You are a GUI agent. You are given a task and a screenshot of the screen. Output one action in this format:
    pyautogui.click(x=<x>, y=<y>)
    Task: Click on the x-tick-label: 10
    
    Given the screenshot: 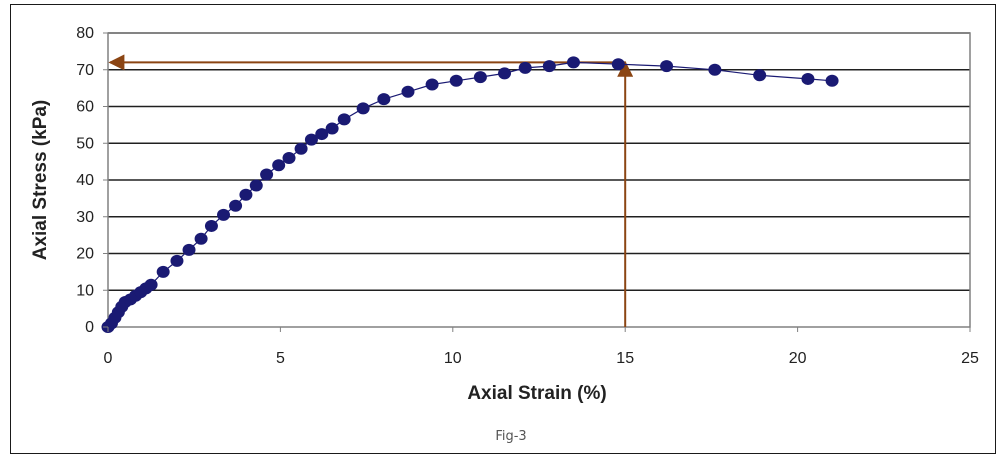 What is the action you would take?
    pyautogui.click(x=453, y=358)
    